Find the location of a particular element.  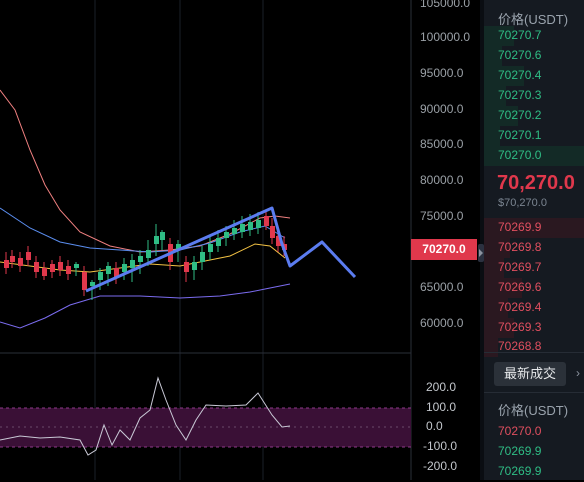

bid-price: 70270.7 is located at coordinates (520, 35).